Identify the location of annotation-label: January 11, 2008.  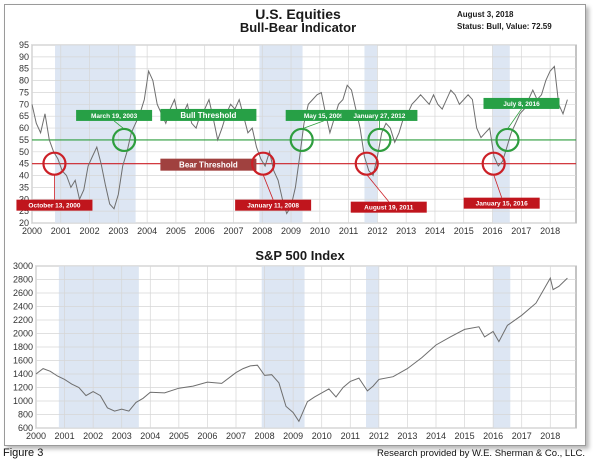
(273, 206).